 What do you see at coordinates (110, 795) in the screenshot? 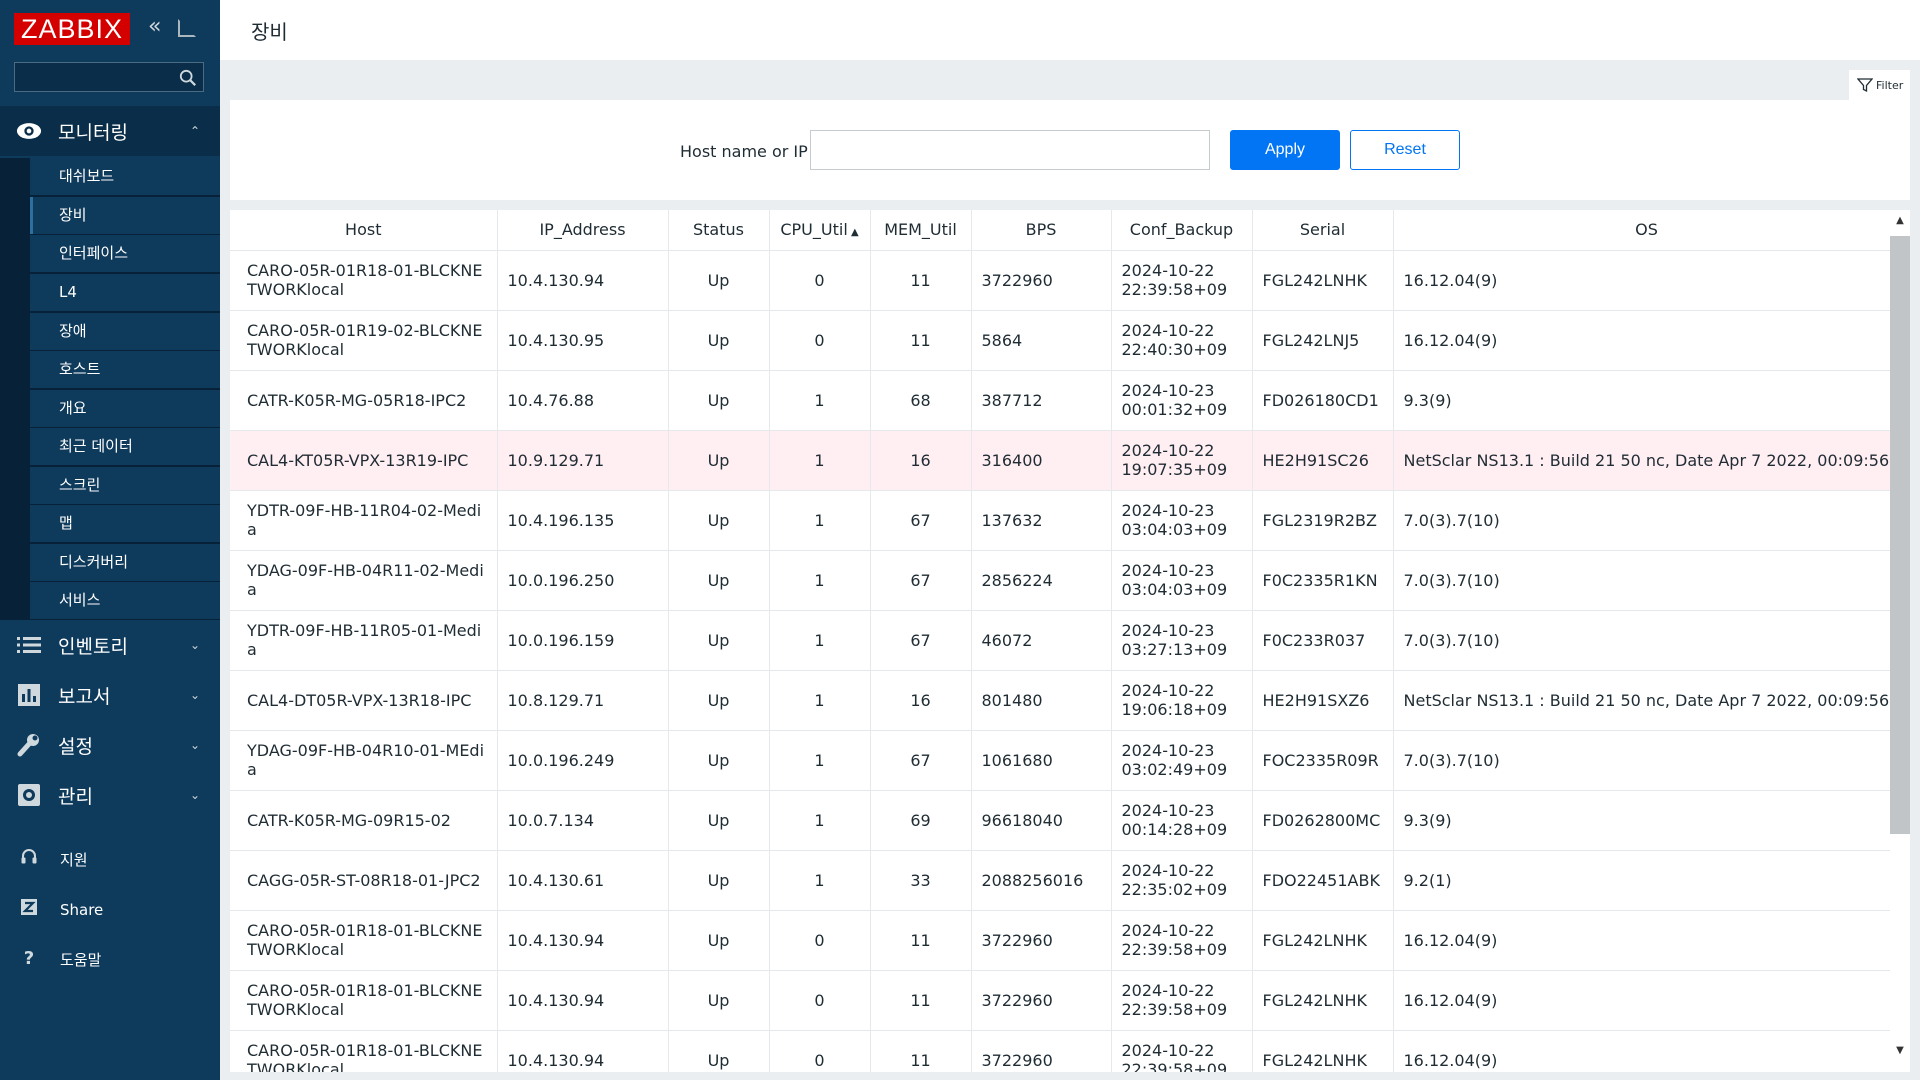
I see `menu-admin: 관리 ⌄` at bounding box center [110, 795].